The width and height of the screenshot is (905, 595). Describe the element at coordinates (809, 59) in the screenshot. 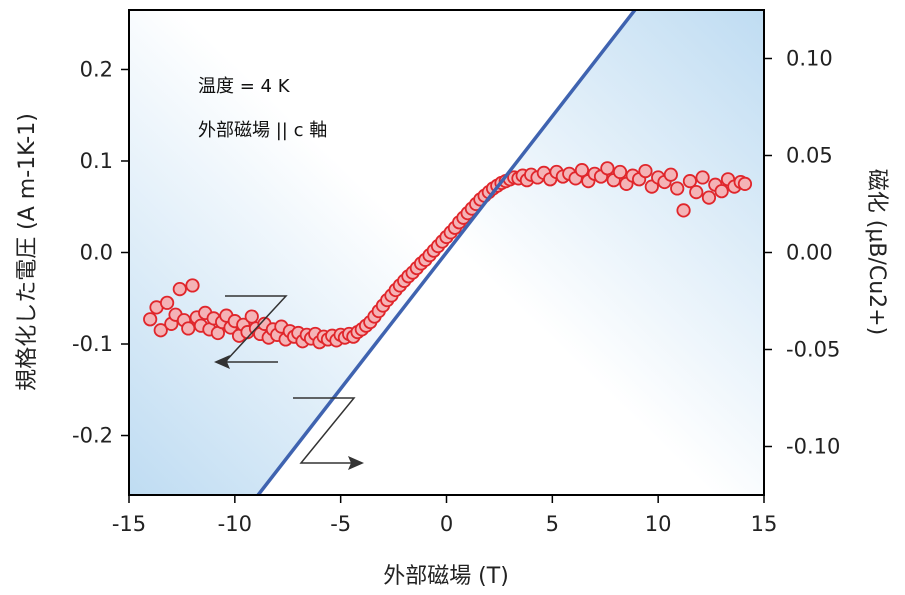

I see `y-tick-label-right: 0.10` at that location.